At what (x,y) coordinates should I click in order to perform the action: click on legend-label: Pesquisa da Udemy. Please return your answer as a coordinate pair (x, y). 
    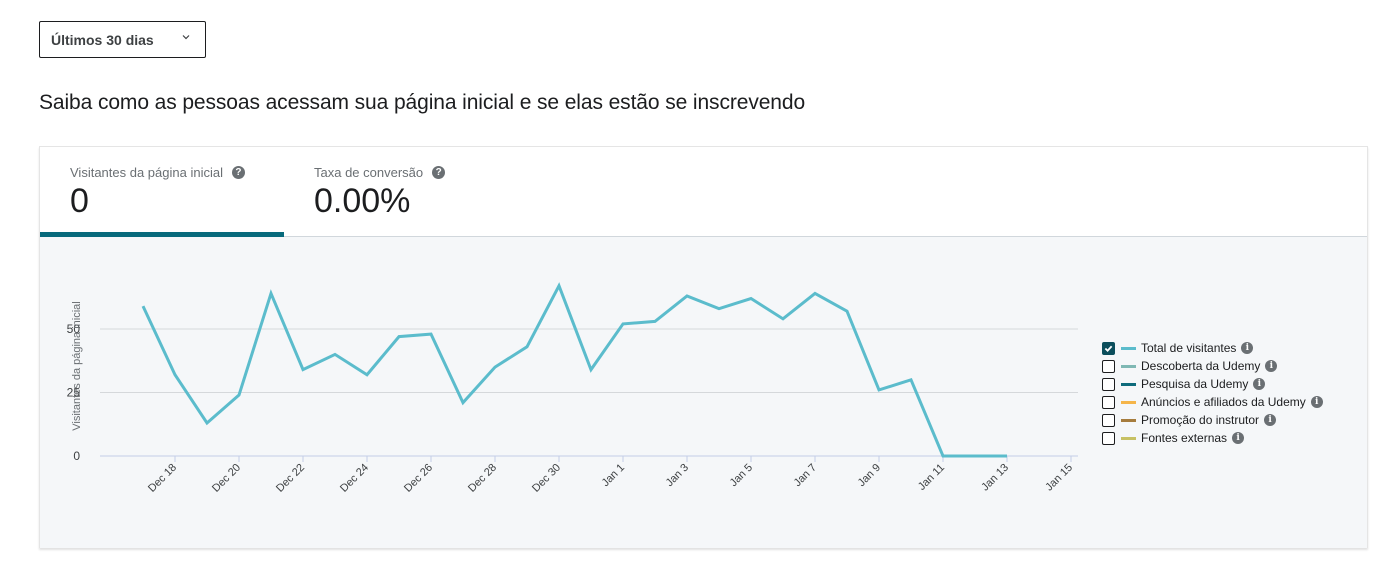
    Looking at the image, I should click on (1195, 384).